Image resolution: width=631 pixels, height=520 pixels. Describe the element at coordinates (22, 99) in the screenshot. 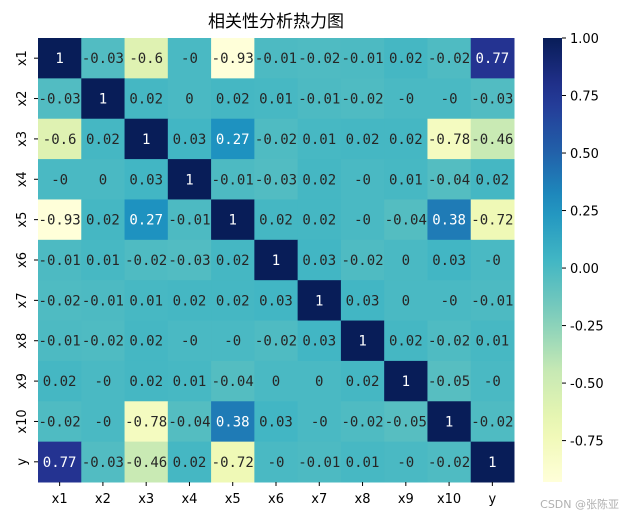

I see `y-tick-label: x2` at that location.